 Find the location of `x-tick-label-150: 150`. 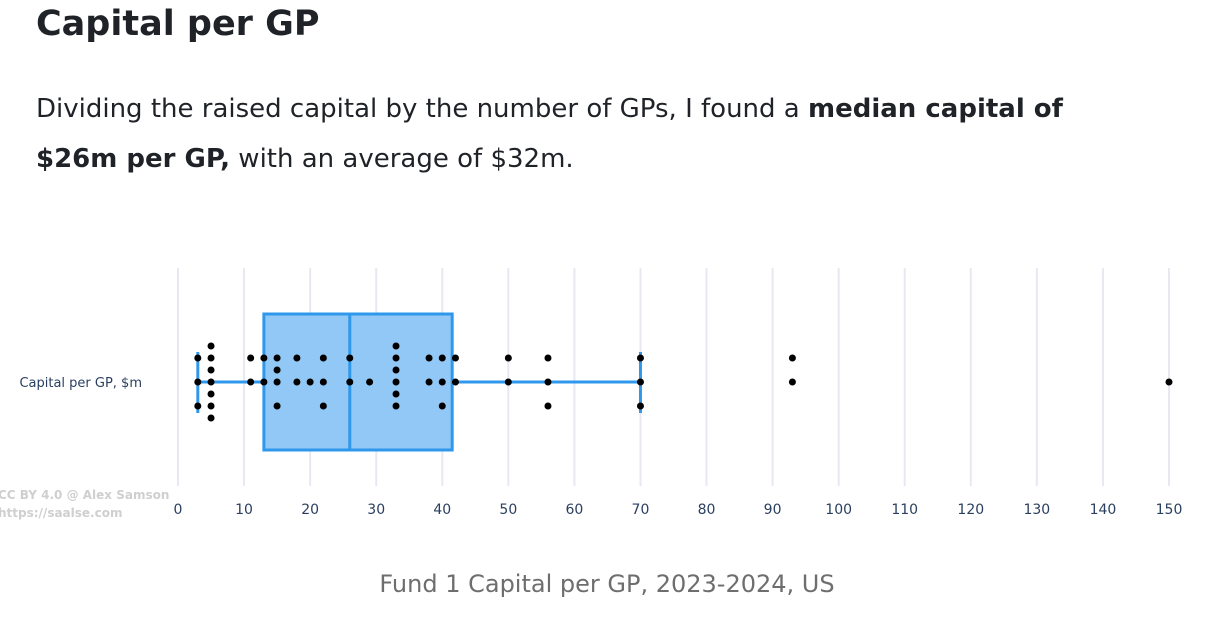

x-tick-label-150: 150 is located at coordinates (1169, 510).